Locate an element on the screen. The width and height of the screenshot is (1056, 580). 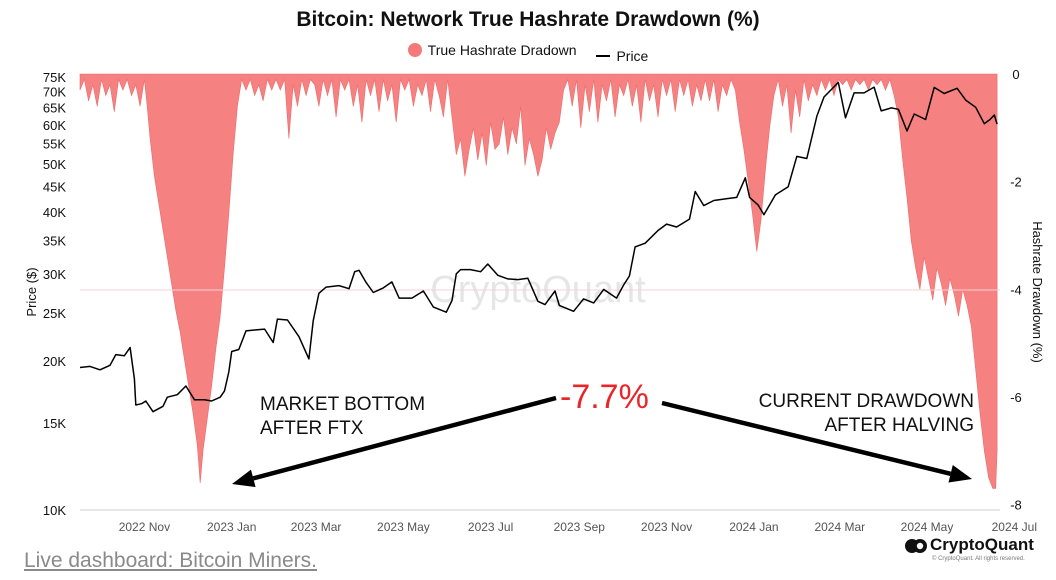
y-left-tick-label: 25K is located at coordinates (54, 313).